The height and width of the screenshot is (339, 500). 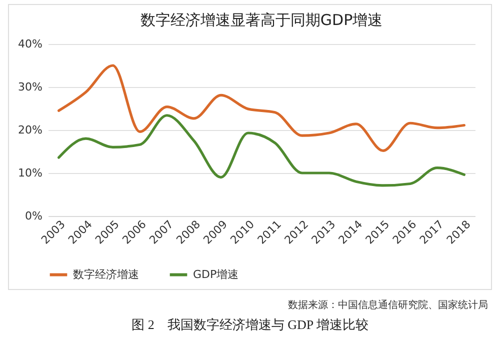 What do you see at coordinates (388, 305) in the screenshot?
I see `source-note: 数据来源：中国信息通信研究院、国家统计局` at bounding box center [388, 305].